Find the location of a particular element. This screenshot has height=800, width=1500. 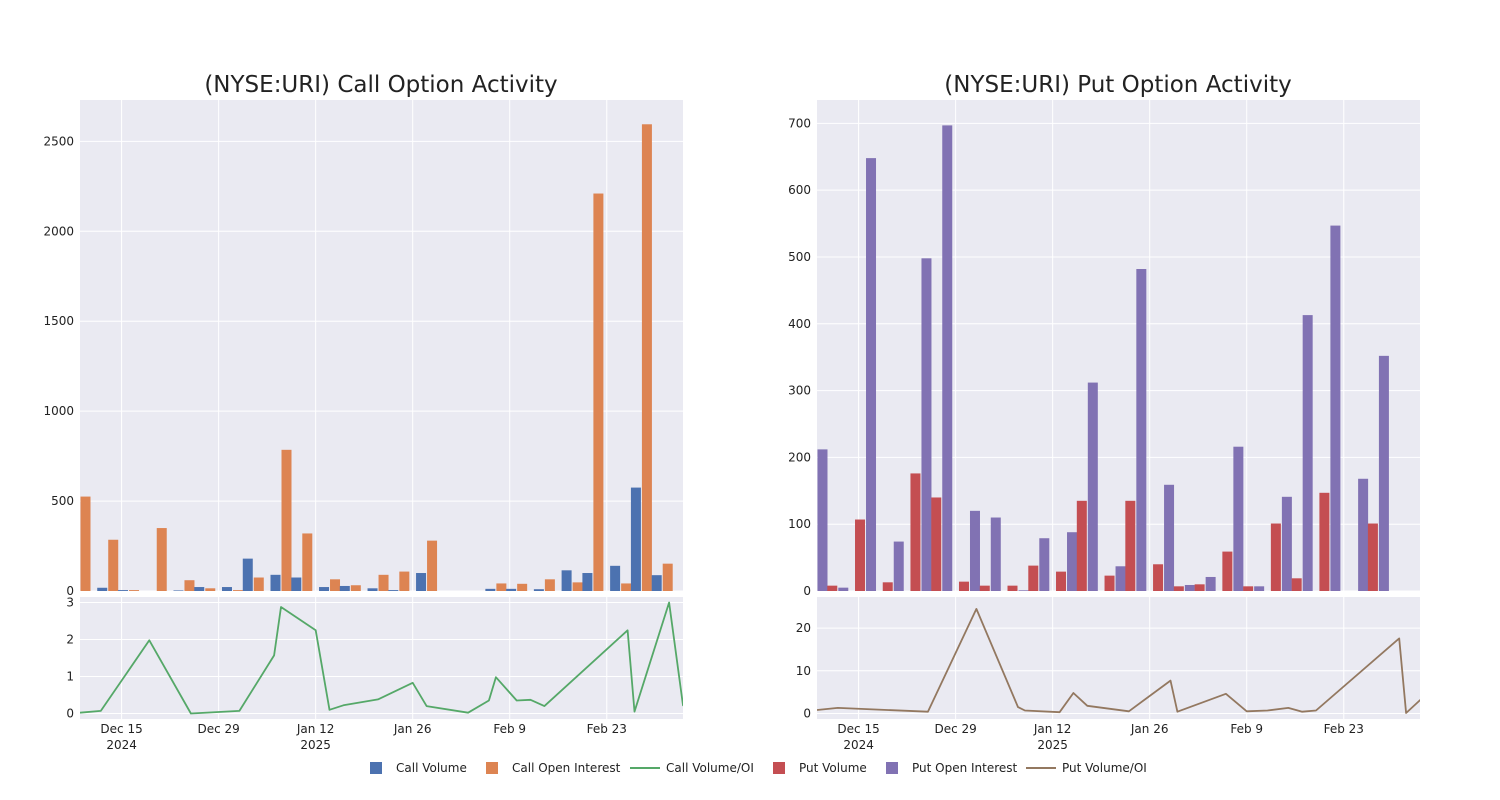

put-x-tick-label: 2024 is located at coordinates (858, 745).